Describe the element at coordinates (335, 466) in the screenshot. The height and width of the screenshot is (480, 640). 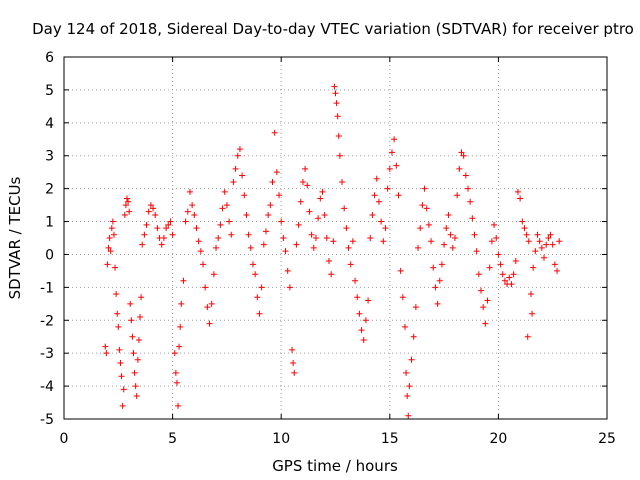
I see `x-axis-label: GPS time / hours` at that location.